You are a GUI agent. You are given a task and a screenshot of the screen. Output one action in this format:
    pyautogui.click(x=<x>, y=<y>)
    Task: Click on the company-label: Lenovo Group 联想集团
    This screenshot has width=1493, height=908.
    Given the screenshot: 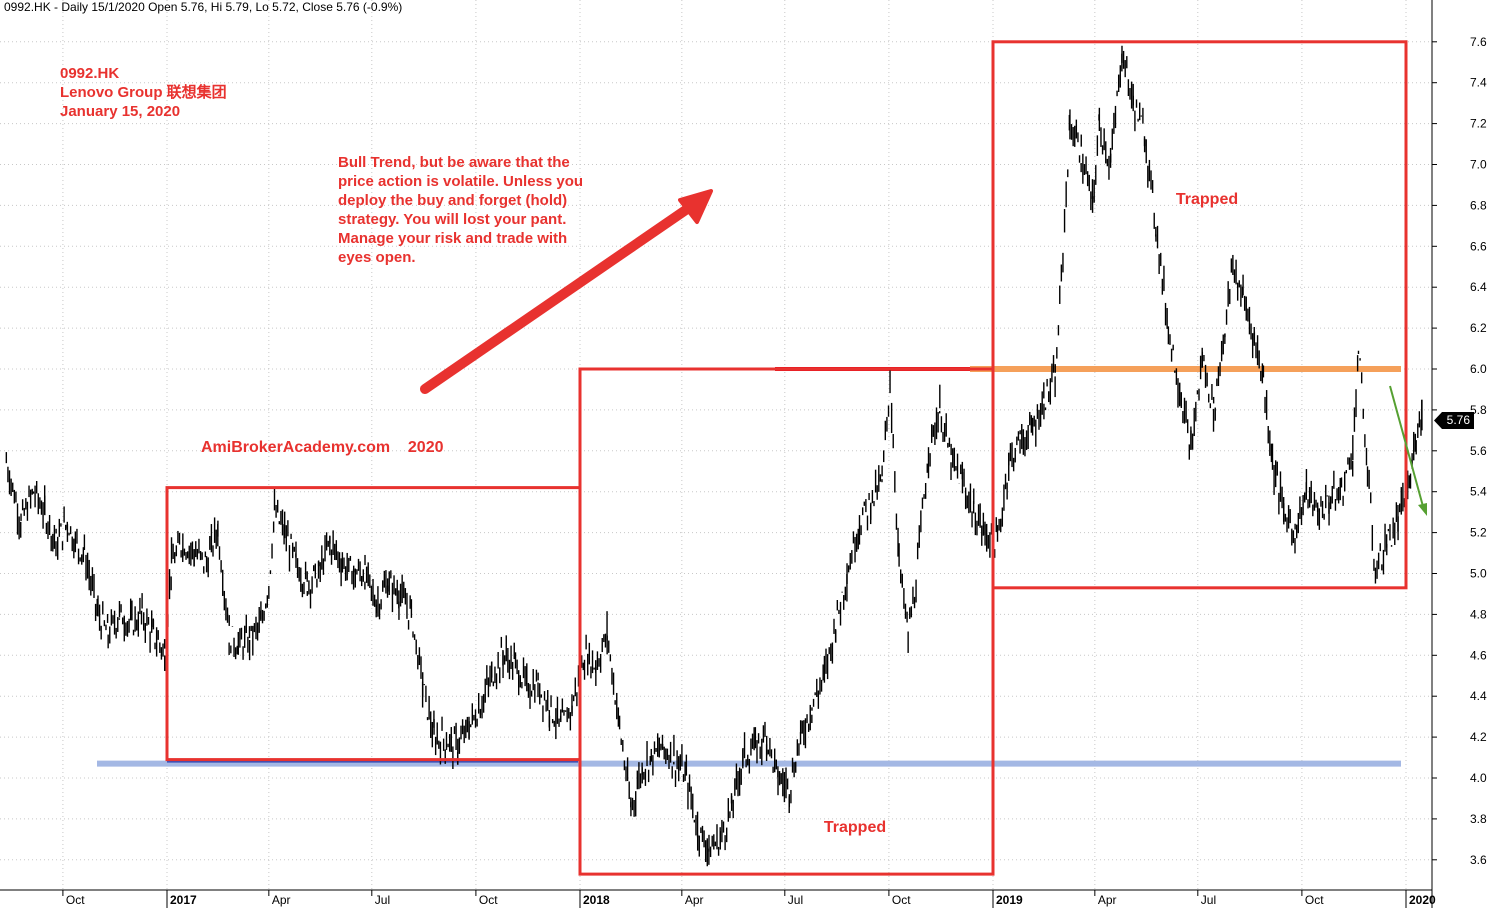 What is the action you would take?
    pyautogui.click(x=143, y=92)
    